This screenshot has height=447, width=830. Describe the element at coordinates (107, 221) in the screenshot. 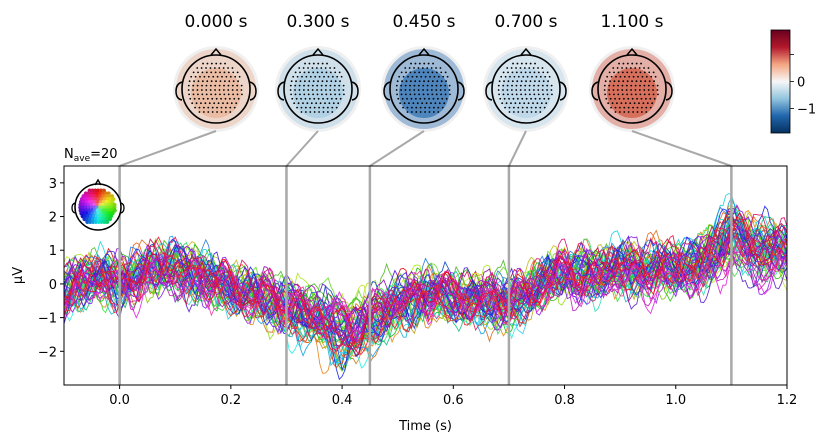

I see `layout-sensor-dot` at that location.